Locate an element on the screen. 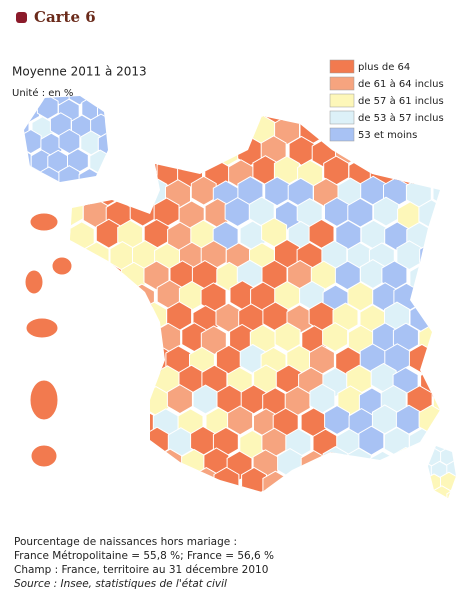 The width and height of the screenshot is (474, 609). subtitle: Moyenne 2011 à 2013 is located at coordinates (79, 72).